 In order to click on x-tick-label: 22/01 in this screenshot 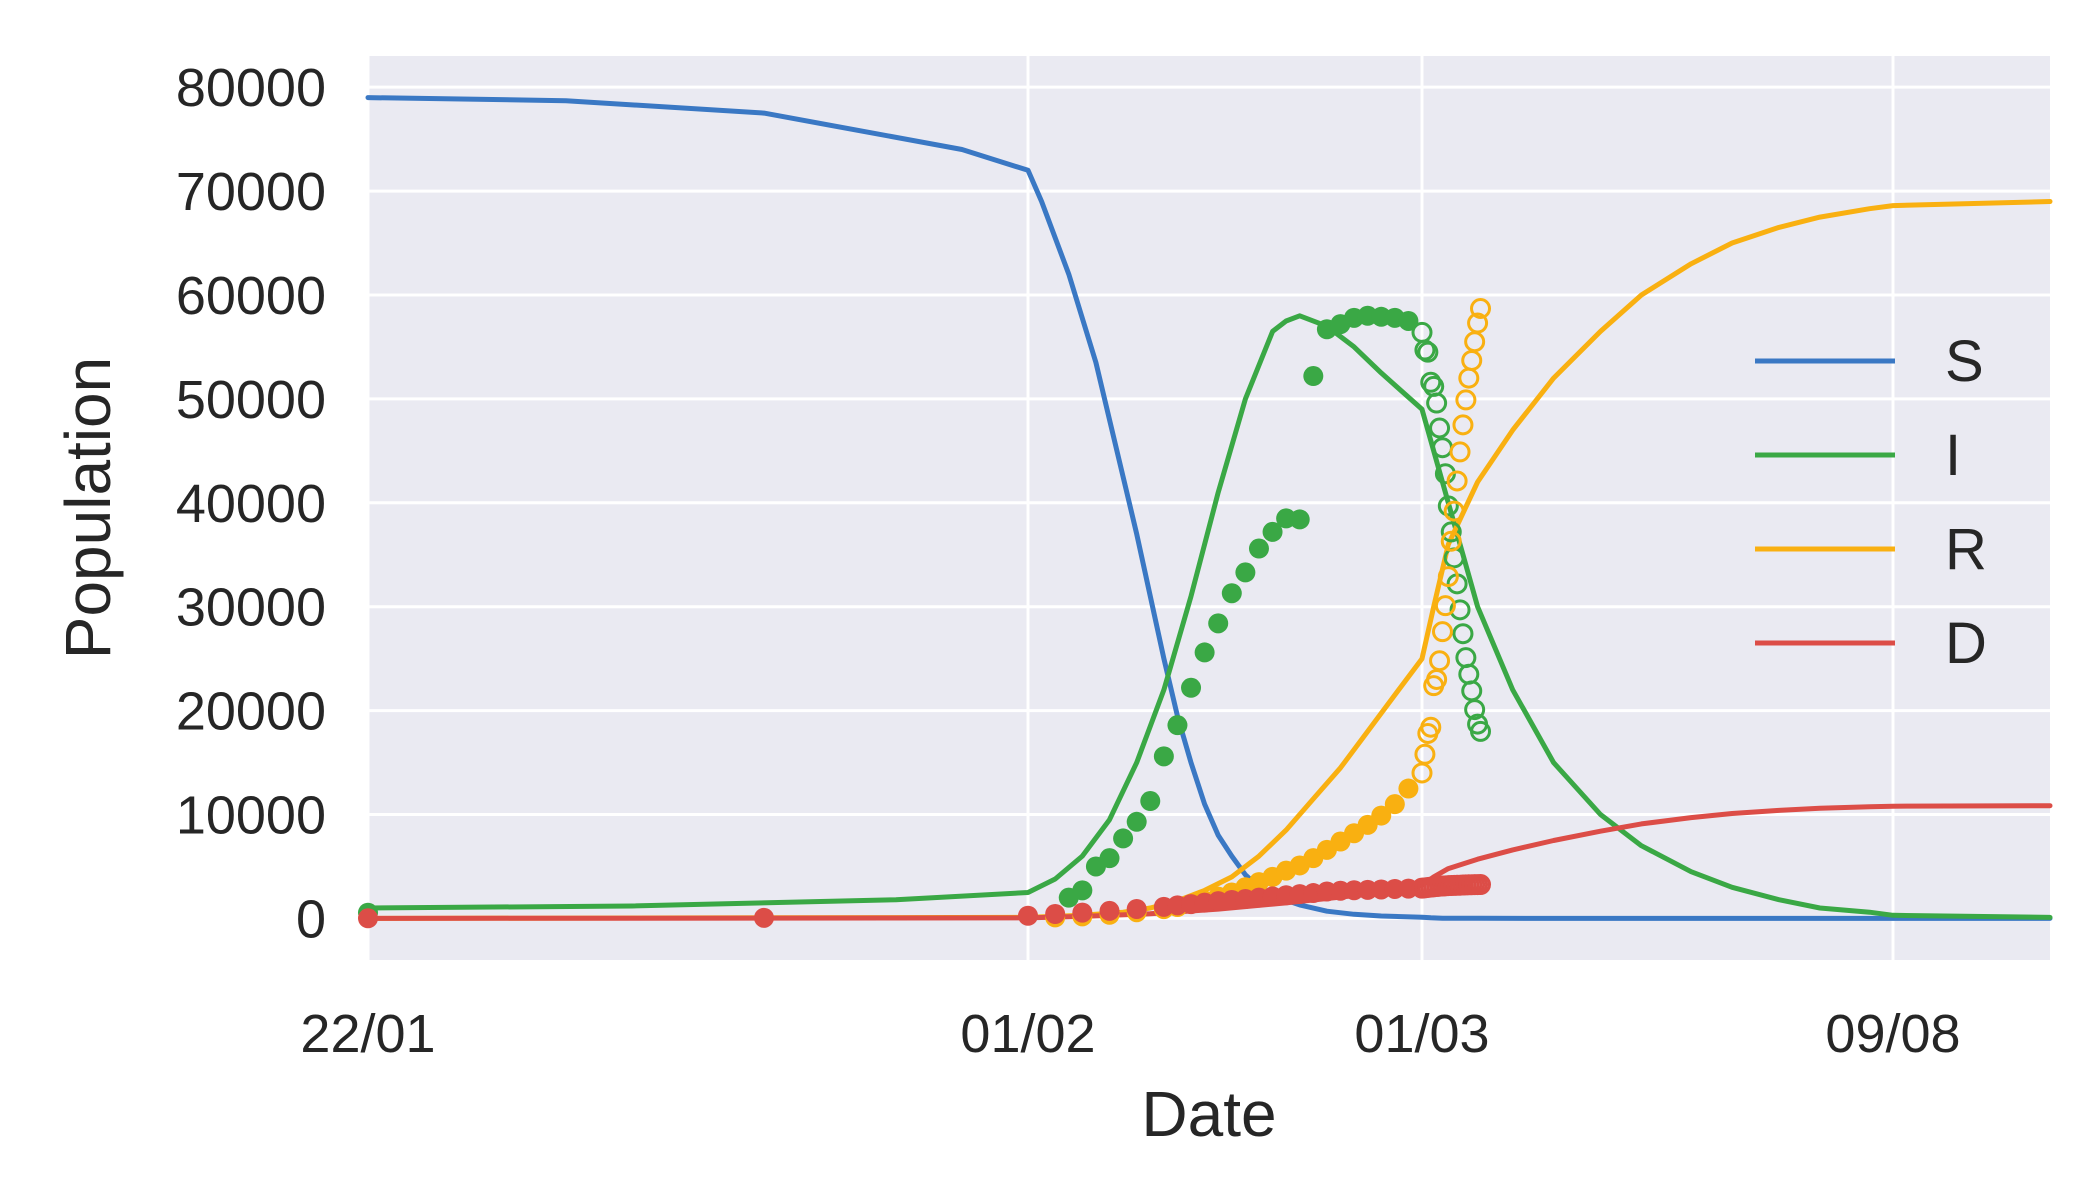, I will do `click(367, 1034)`.